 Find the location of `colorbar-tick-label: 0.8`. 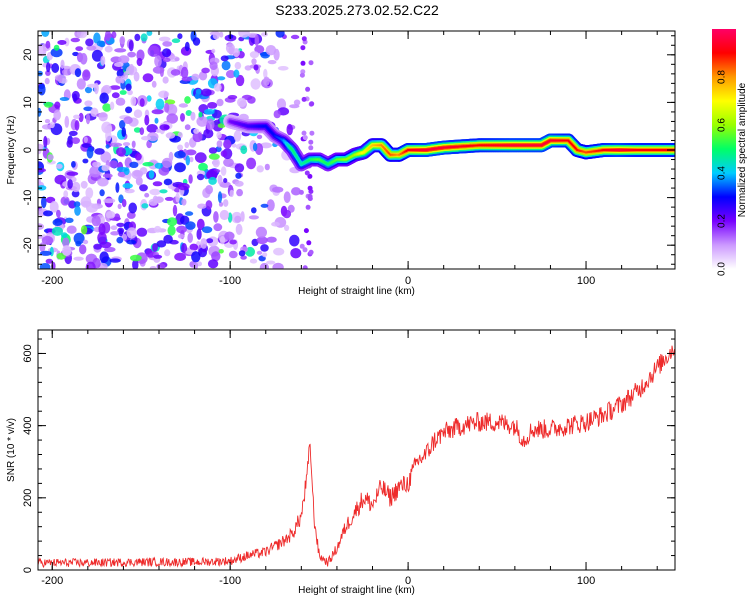

colorbar-tick-label: 0.8 is located at coordinates (722, 77).